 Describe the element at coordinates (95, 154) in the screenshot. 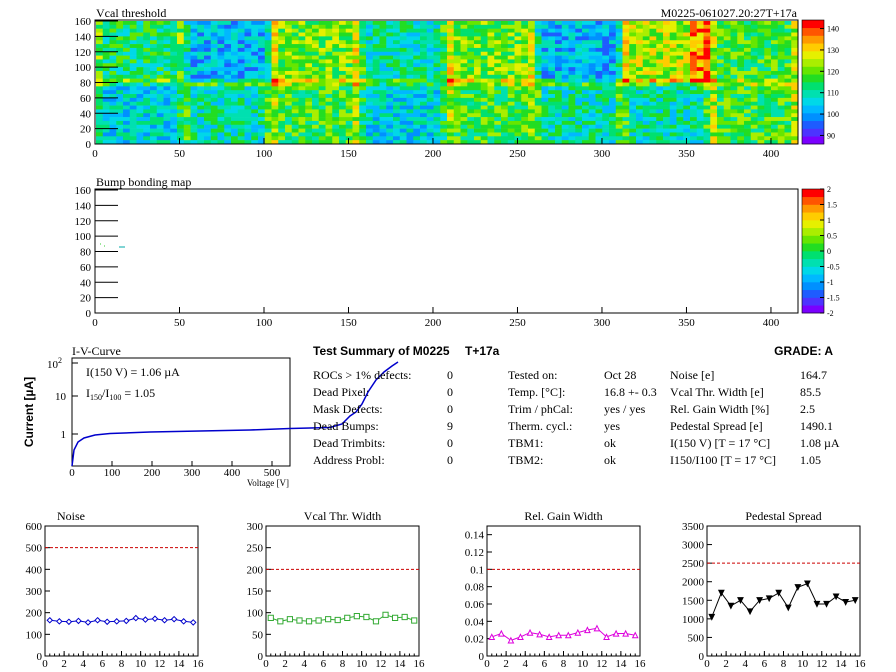

I see `map-x-tick-label: 0` at that location.